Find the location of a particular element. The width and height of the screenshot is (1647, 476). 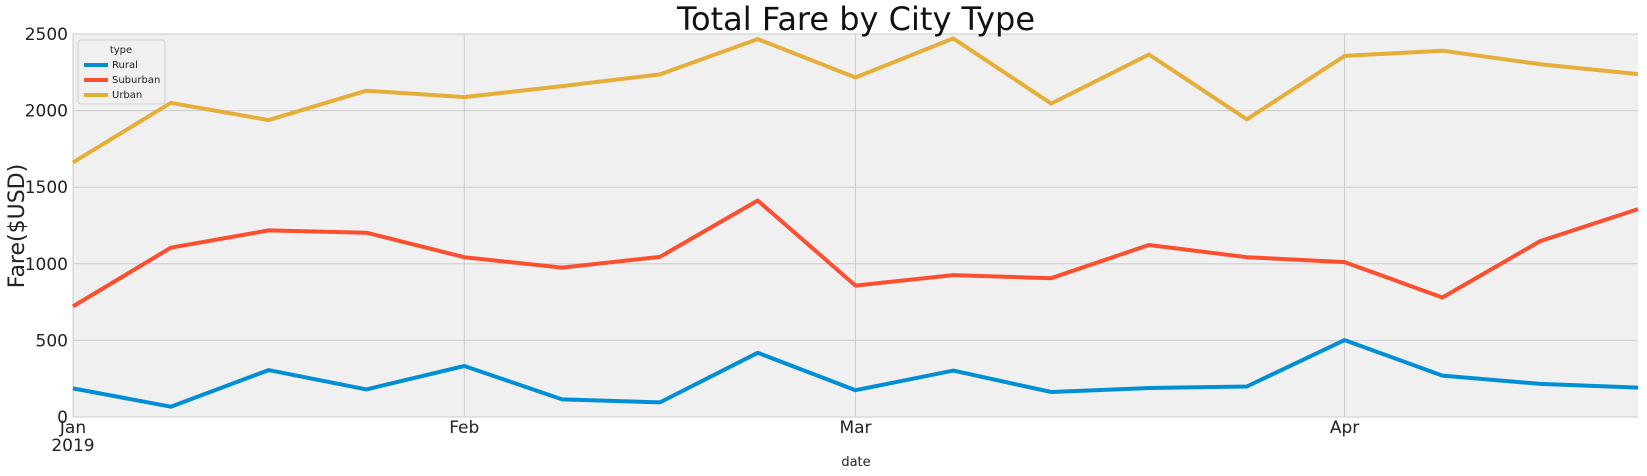

x-axis-label: date is located at coordinates (855, 462).